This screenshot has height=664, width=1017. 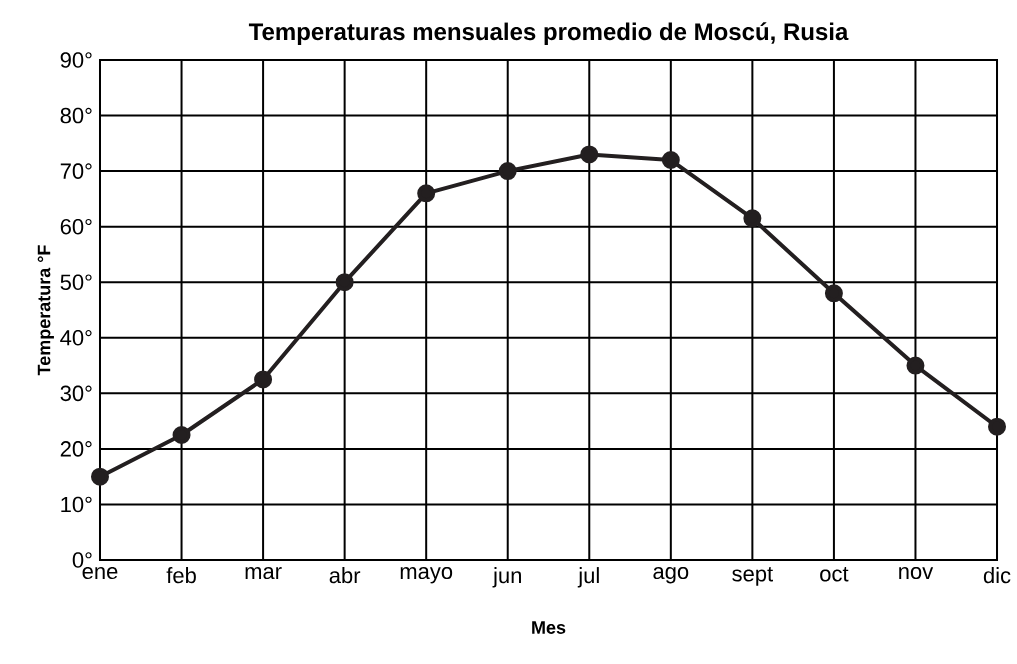 What do you see at coordinates (834, 574) in the screenshot?
I see `x-tick-label: oct` at bounding box center [834, 574].